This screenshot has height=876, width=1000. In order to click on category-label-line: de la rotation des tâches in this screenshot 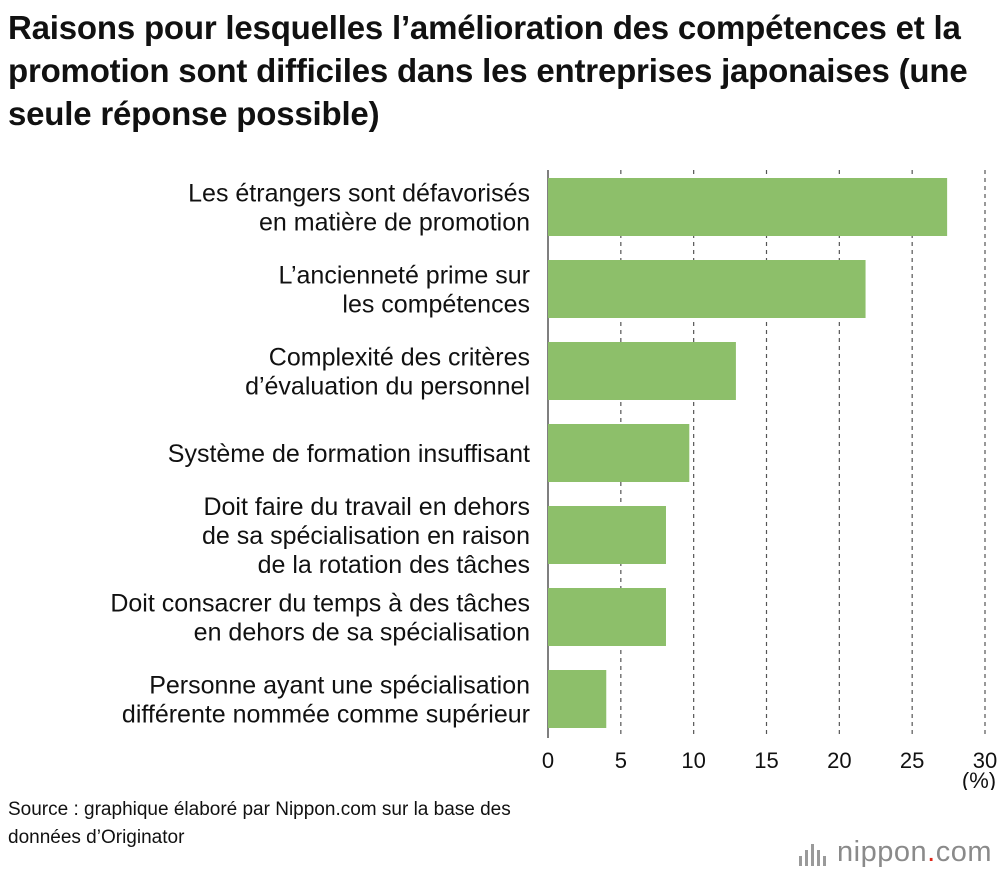, I will do `click(394, 565)`.